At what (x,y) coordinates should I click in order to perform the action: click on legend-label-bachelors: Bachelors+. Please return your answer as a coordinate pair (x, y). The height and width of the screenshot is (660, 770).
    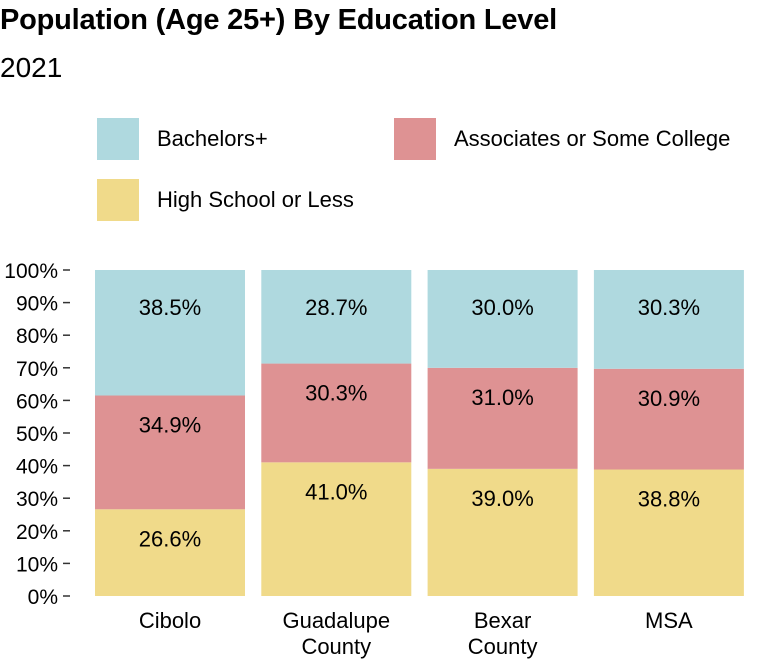
    Looking at the image, I should click on (212, 138).